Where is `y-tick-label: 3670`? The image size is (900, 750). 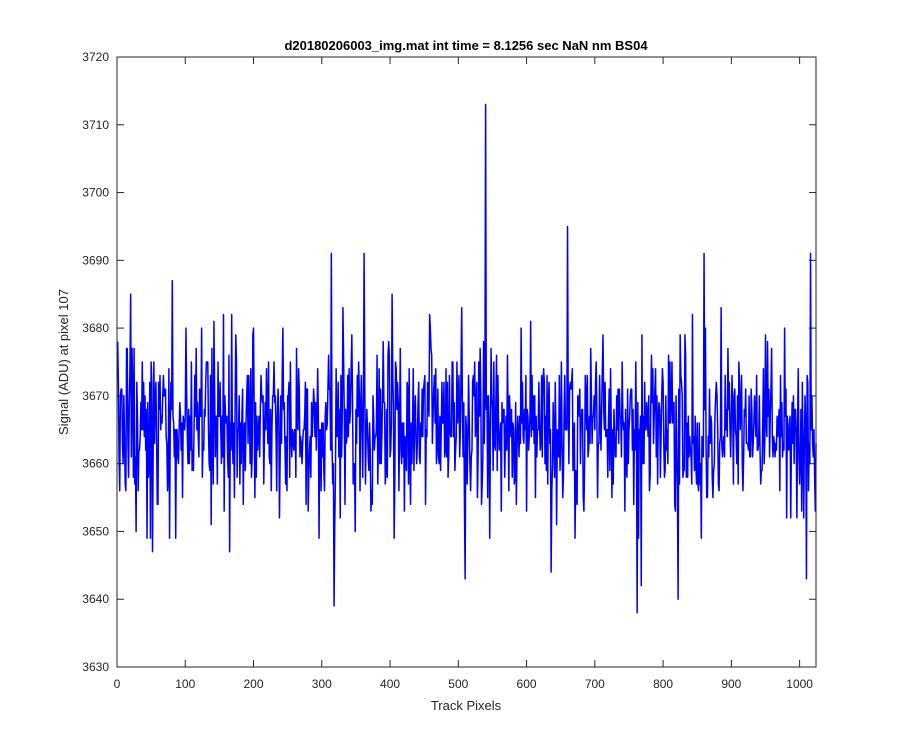 y-tick-label: 3670 is located at coordinates (95, 396).